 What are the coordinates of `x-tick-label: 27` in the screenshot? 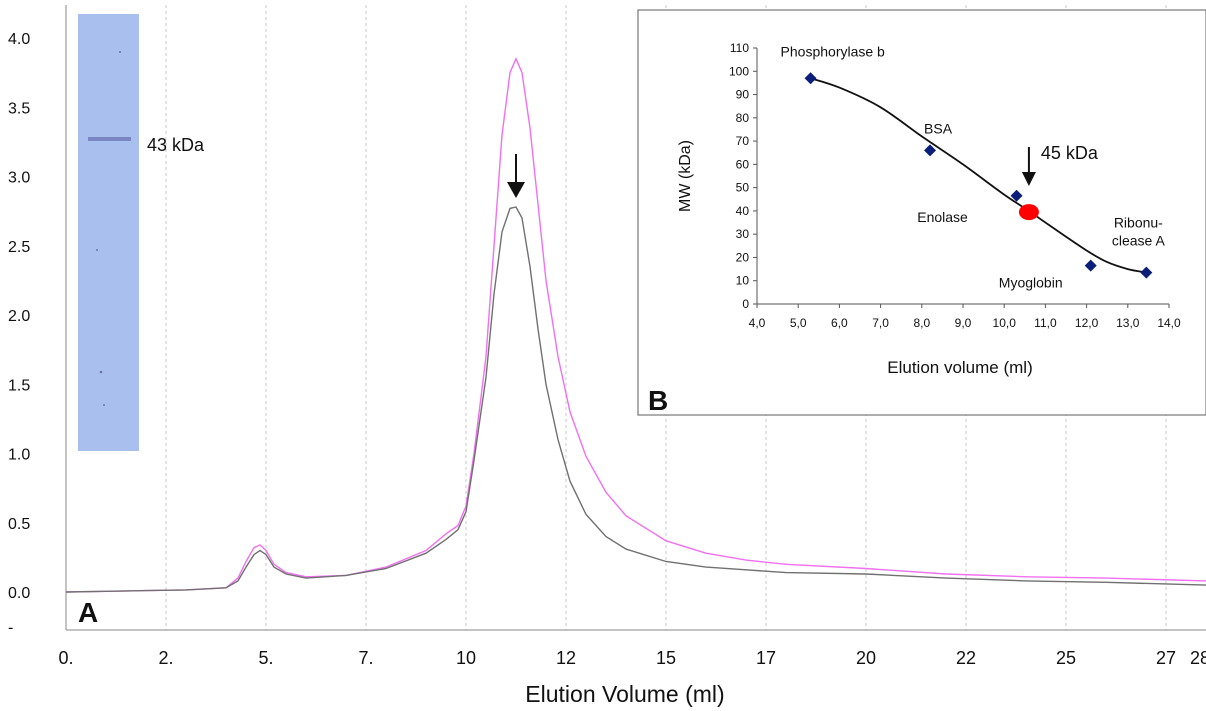 It's located at (1166, 658).